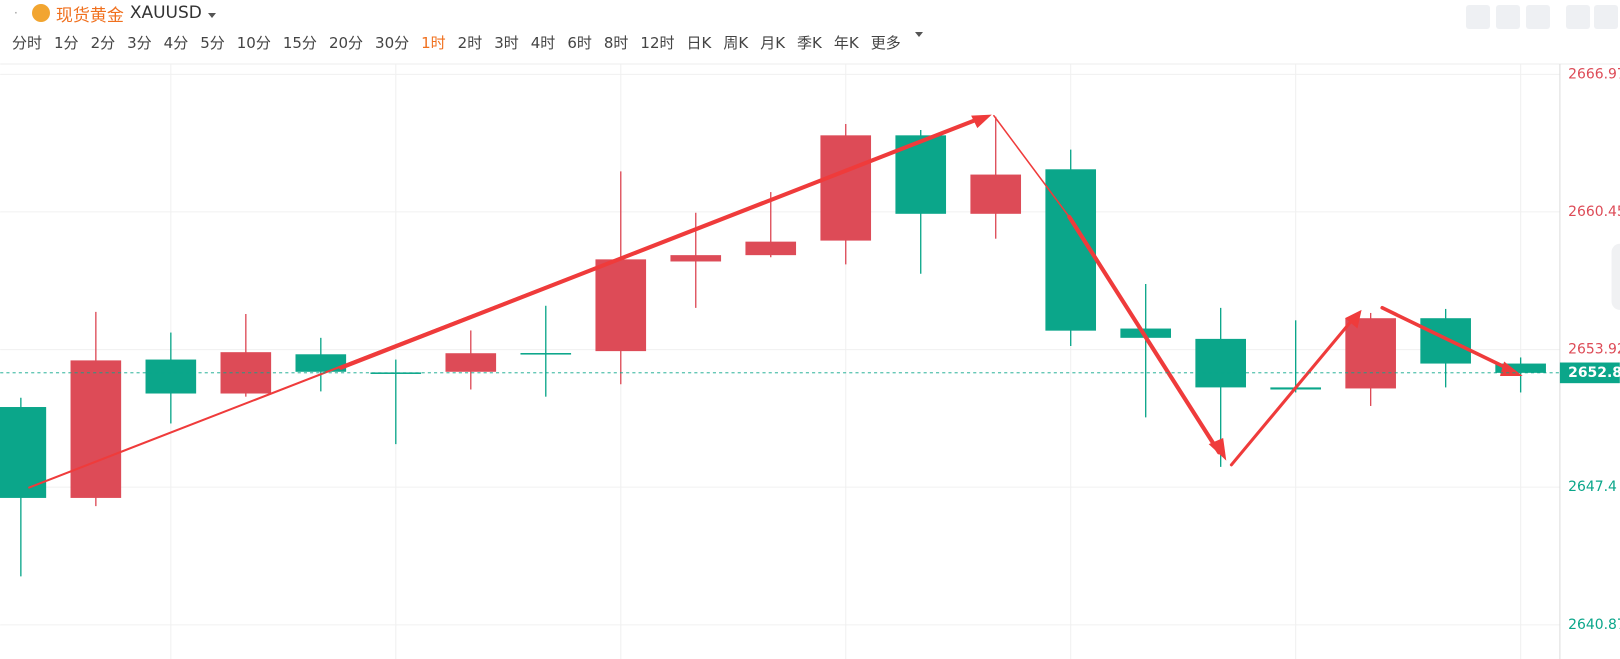 The height and width of the screenshot is (659, 1620). I want to click on interval-option: 8时, so click(616, 43).